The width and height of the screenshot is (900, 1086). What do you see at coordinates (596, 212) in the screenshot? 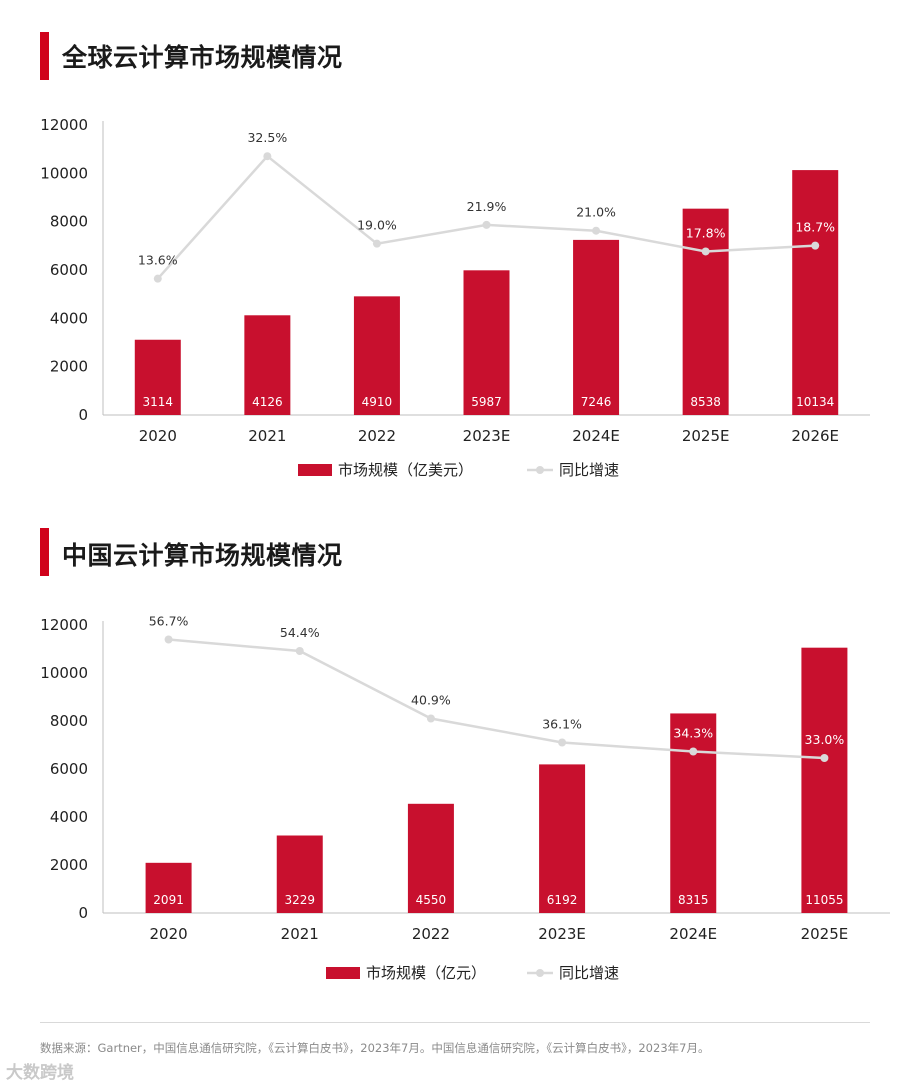
I see `growth-label: 21.0%` at bounding box center [596, 212].